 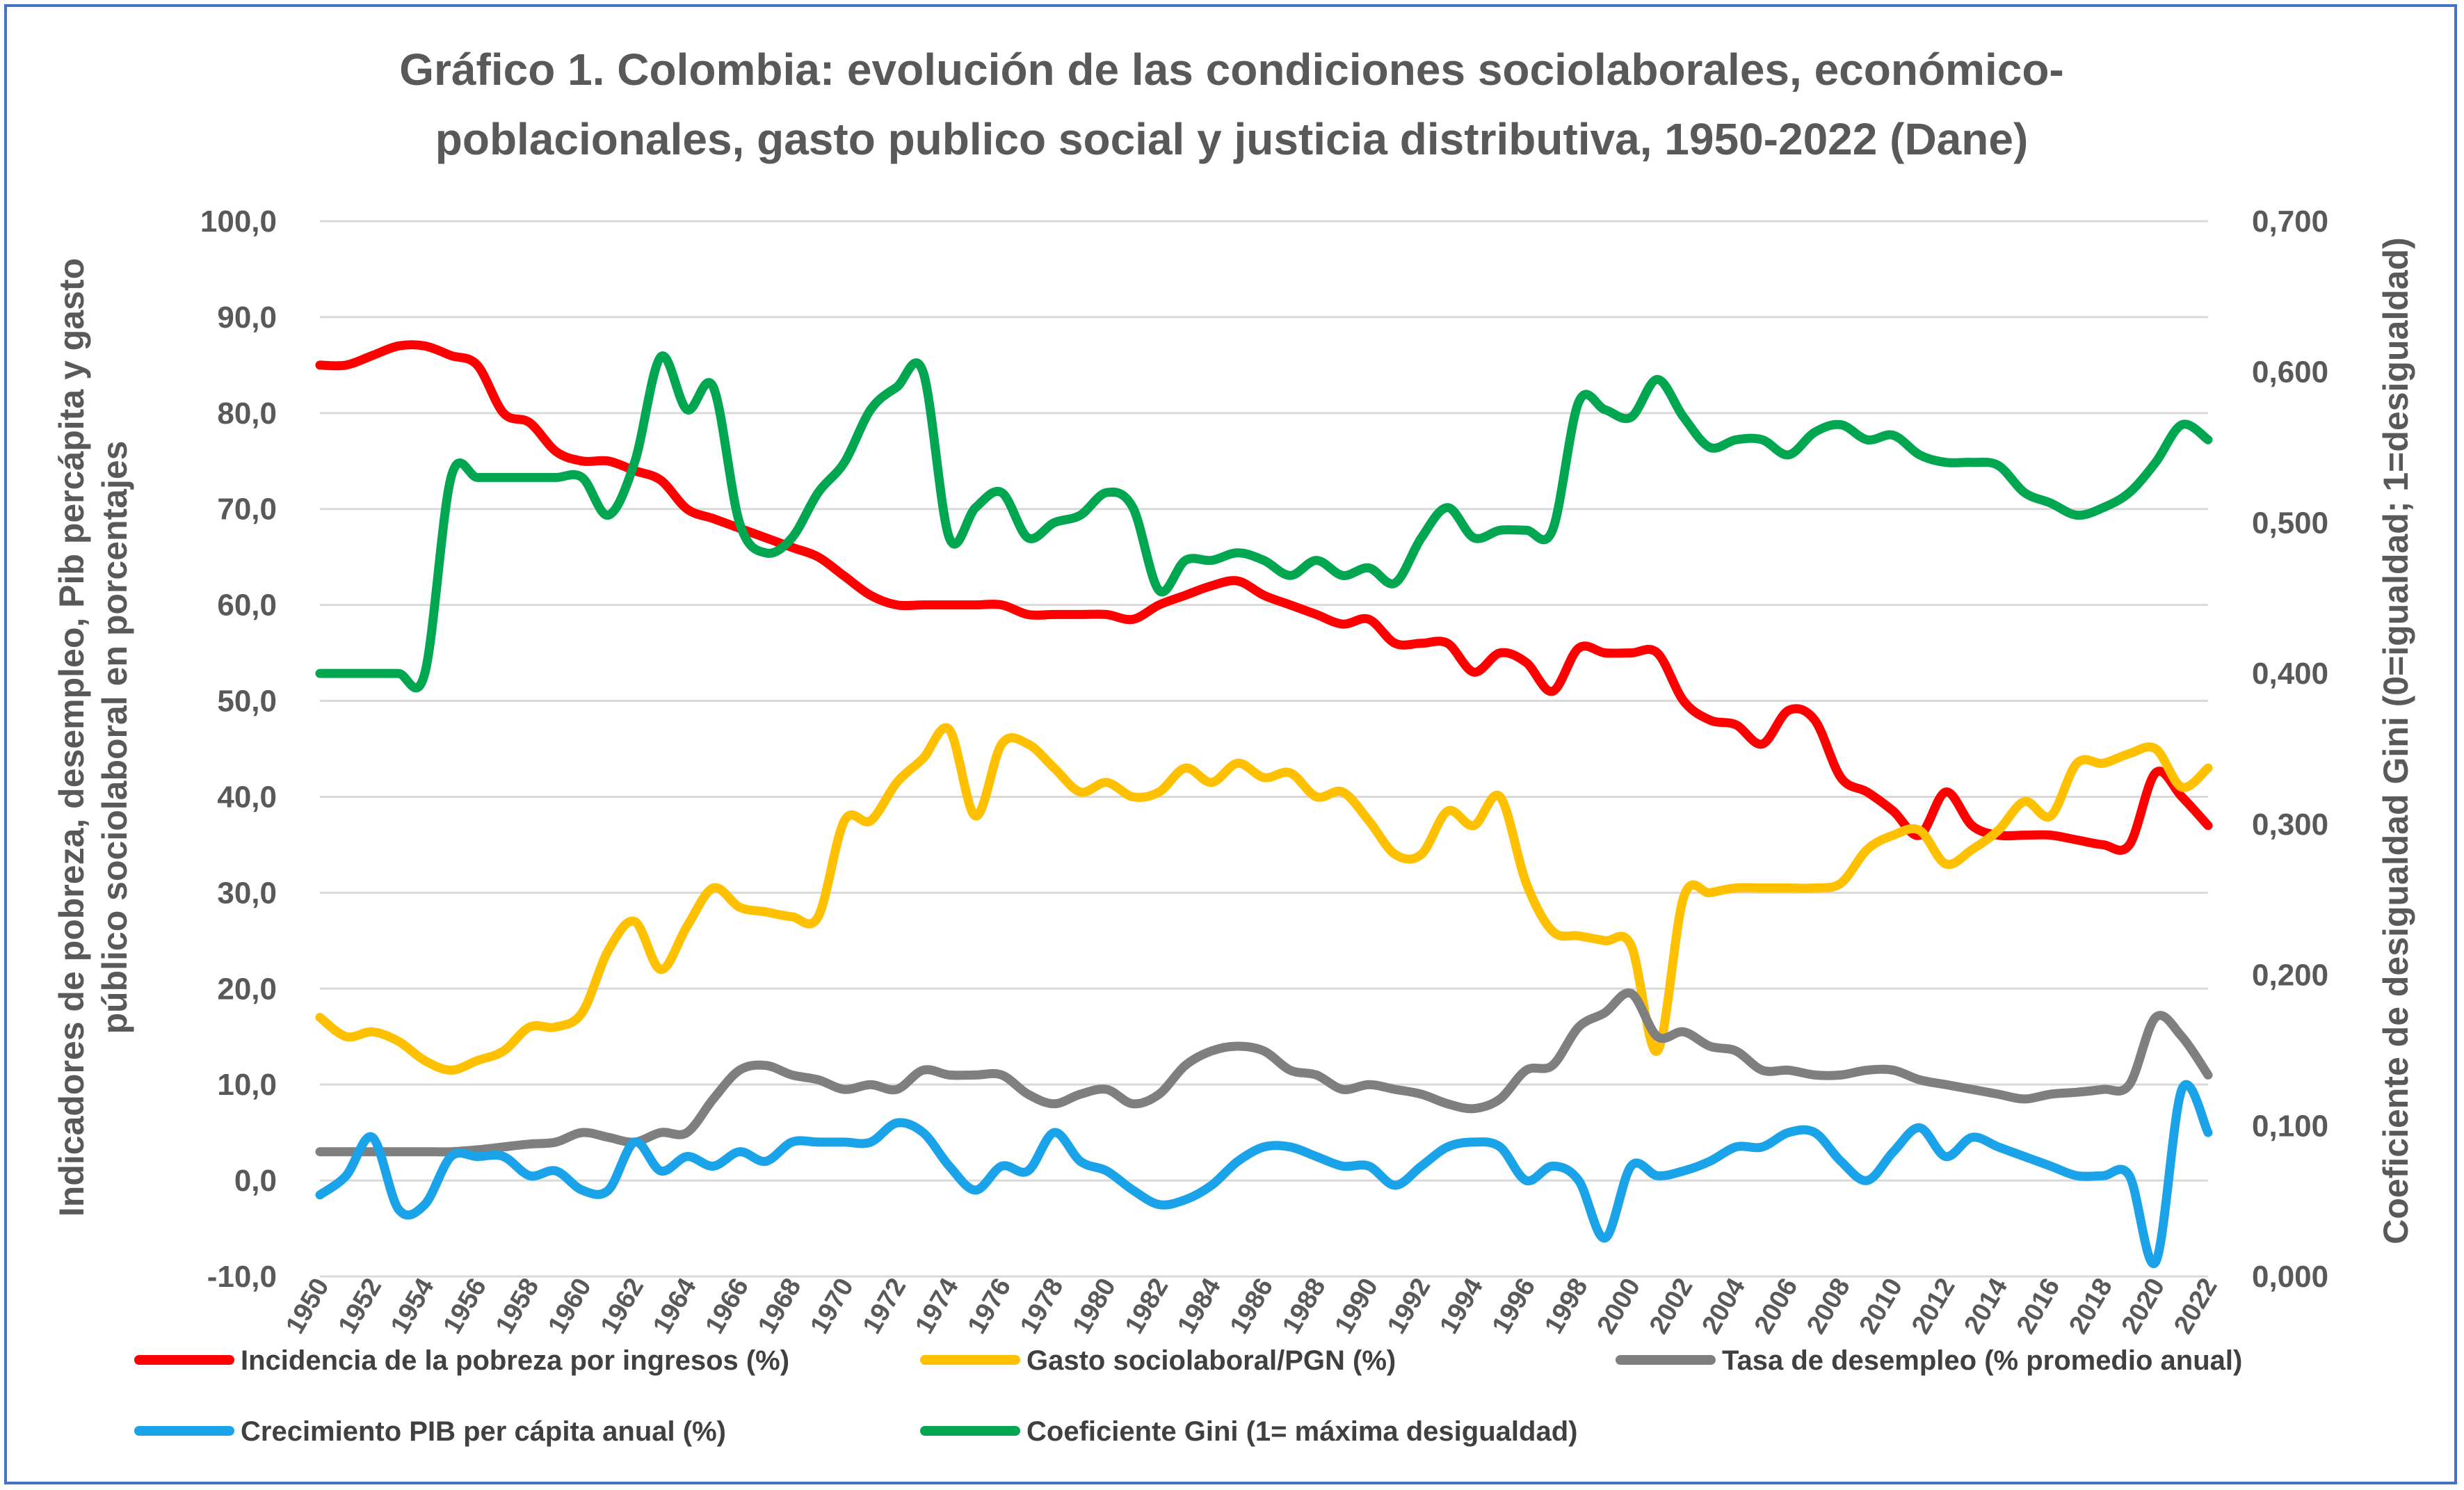 I want to click on y-tick-label: 100,0, so click(x=238, y=222).